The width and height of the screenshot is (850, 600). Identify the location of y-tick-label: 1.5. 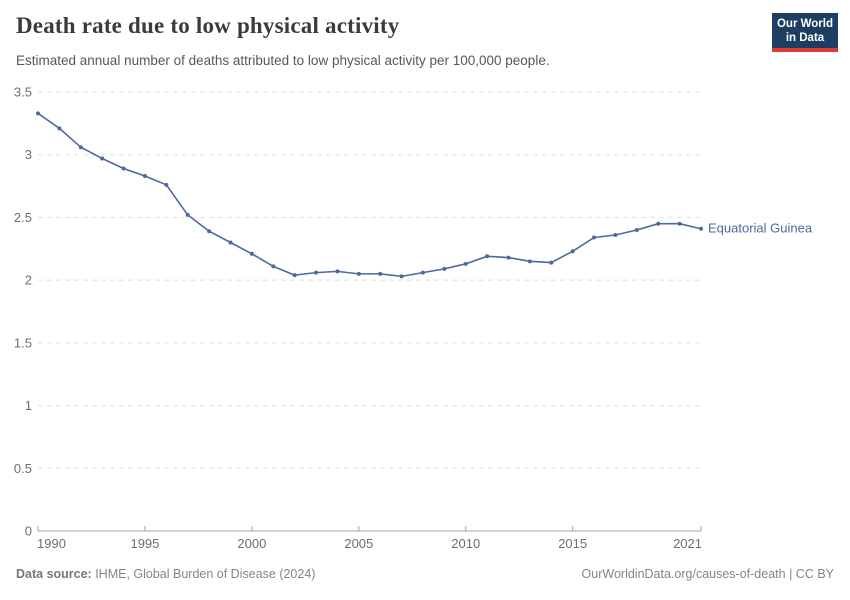
(23, 342).